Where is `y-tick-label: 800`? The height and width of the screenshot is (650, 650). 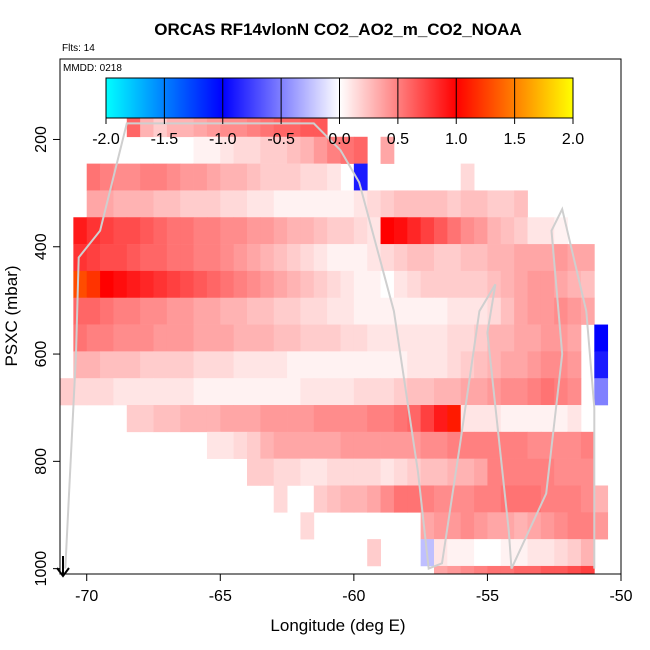 y-tick-label: 800 is located at coordinates (41, 461).